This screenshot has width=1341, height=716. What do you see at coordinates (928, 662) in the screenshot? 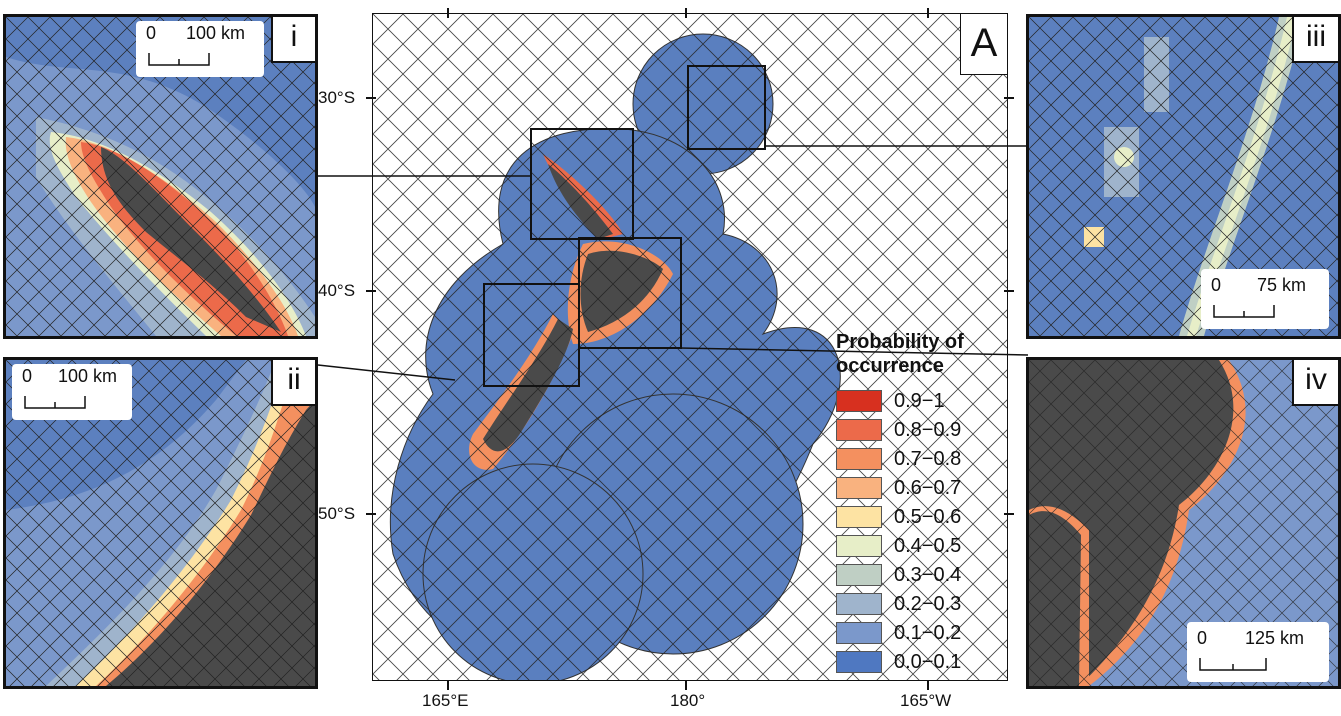
I see `legend-label: 0.0−0.1` at bounding box center [928, 662].